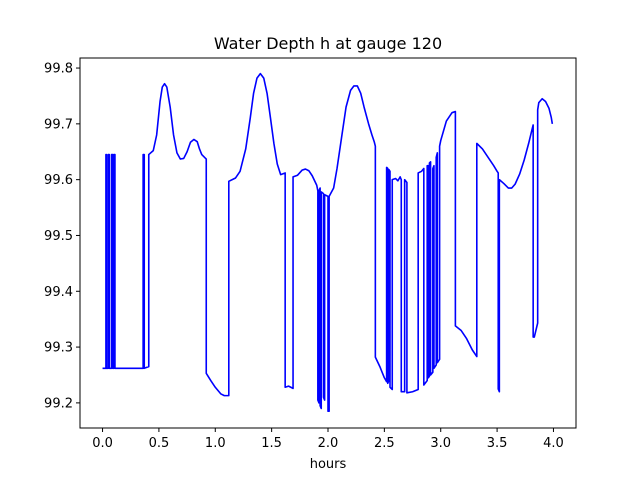 The image size is (640, 480). Describe the element at coordinates (440, 443) in the screenshot. I see `x-tick-label: 3.0` at that location.